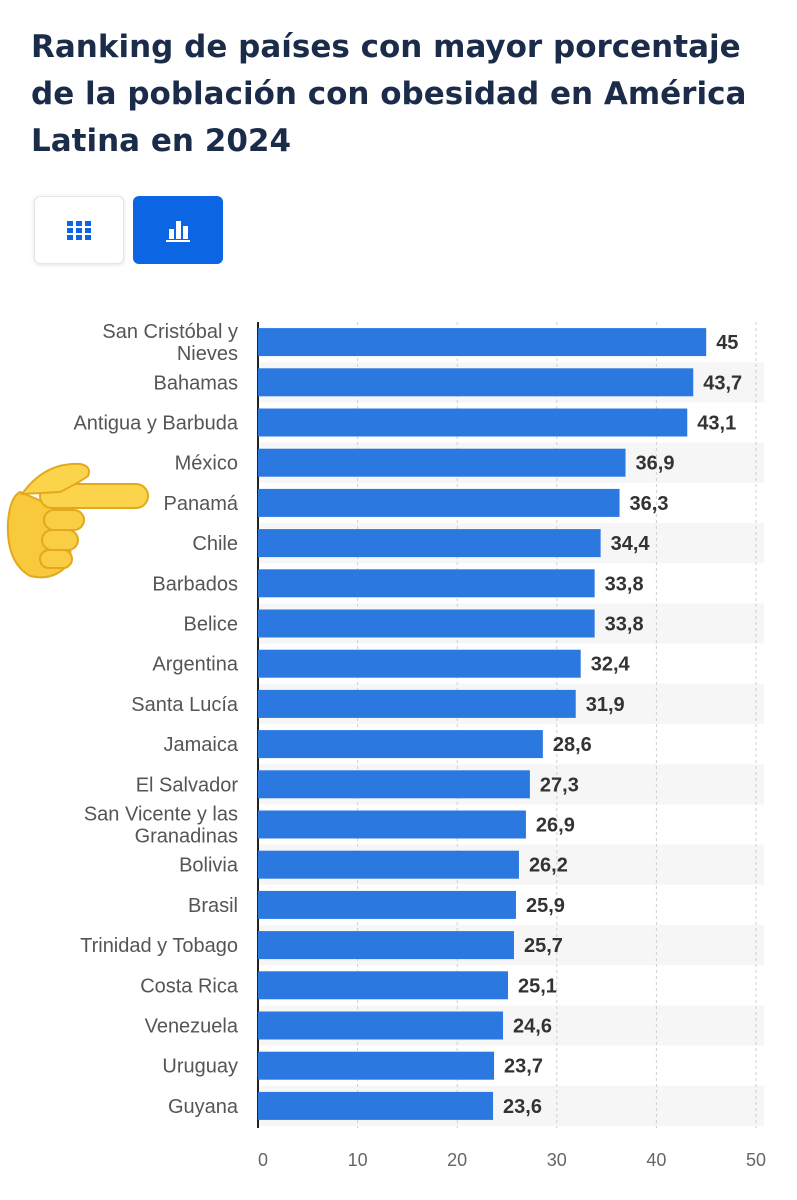 The height and width of the screenshot is (1200, 797). Describe the element at coordinates (649, 504) in the screenshot. I see `value-label: 36,3` at that location.